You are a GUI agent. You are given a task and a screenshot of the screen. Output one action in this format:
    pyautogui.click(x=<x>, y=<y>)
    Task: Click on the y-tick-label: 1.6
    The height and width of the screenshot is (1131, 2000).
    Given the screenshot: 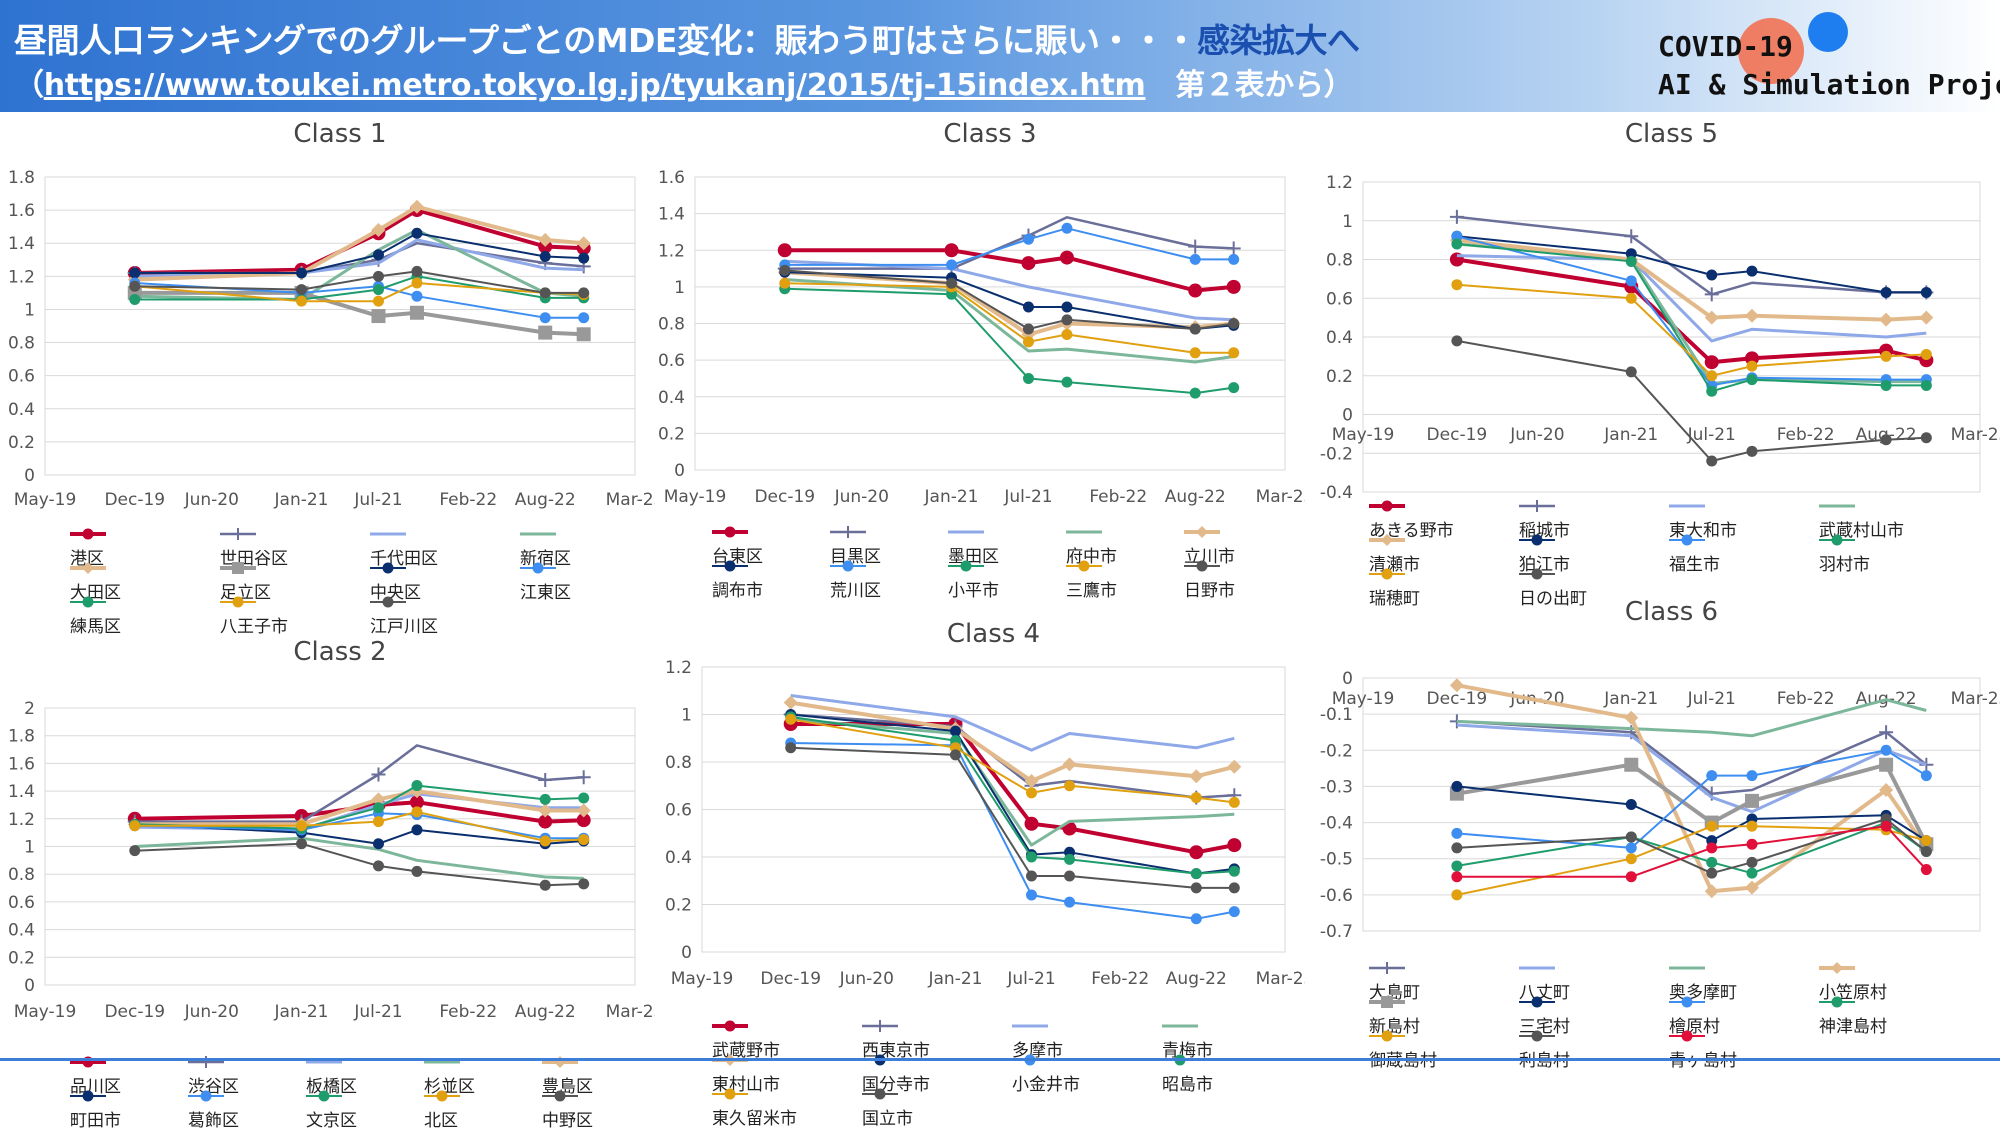 What is the action you would take?
    pyautogui.click(x=671, y=178)
    